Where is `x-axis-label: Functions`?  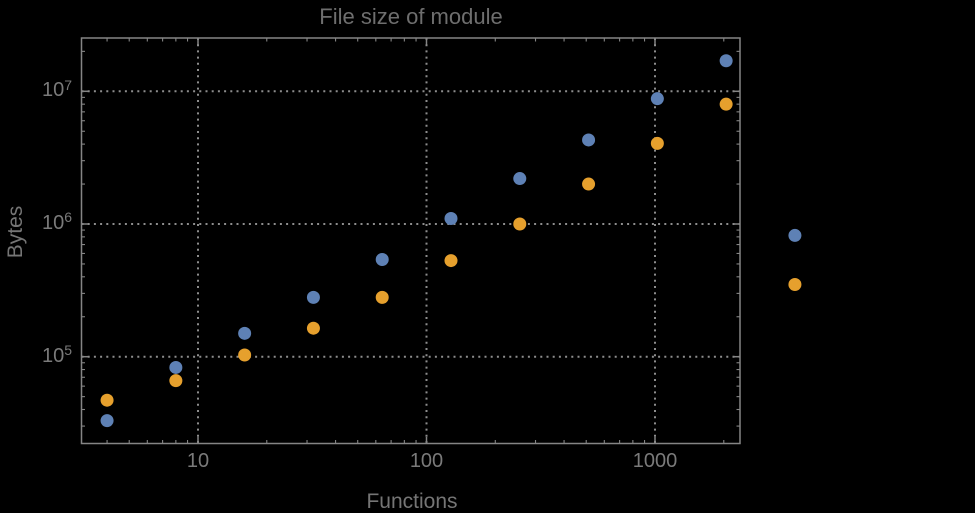
x-axis-label: Functions is located at coordinates (412, 501).